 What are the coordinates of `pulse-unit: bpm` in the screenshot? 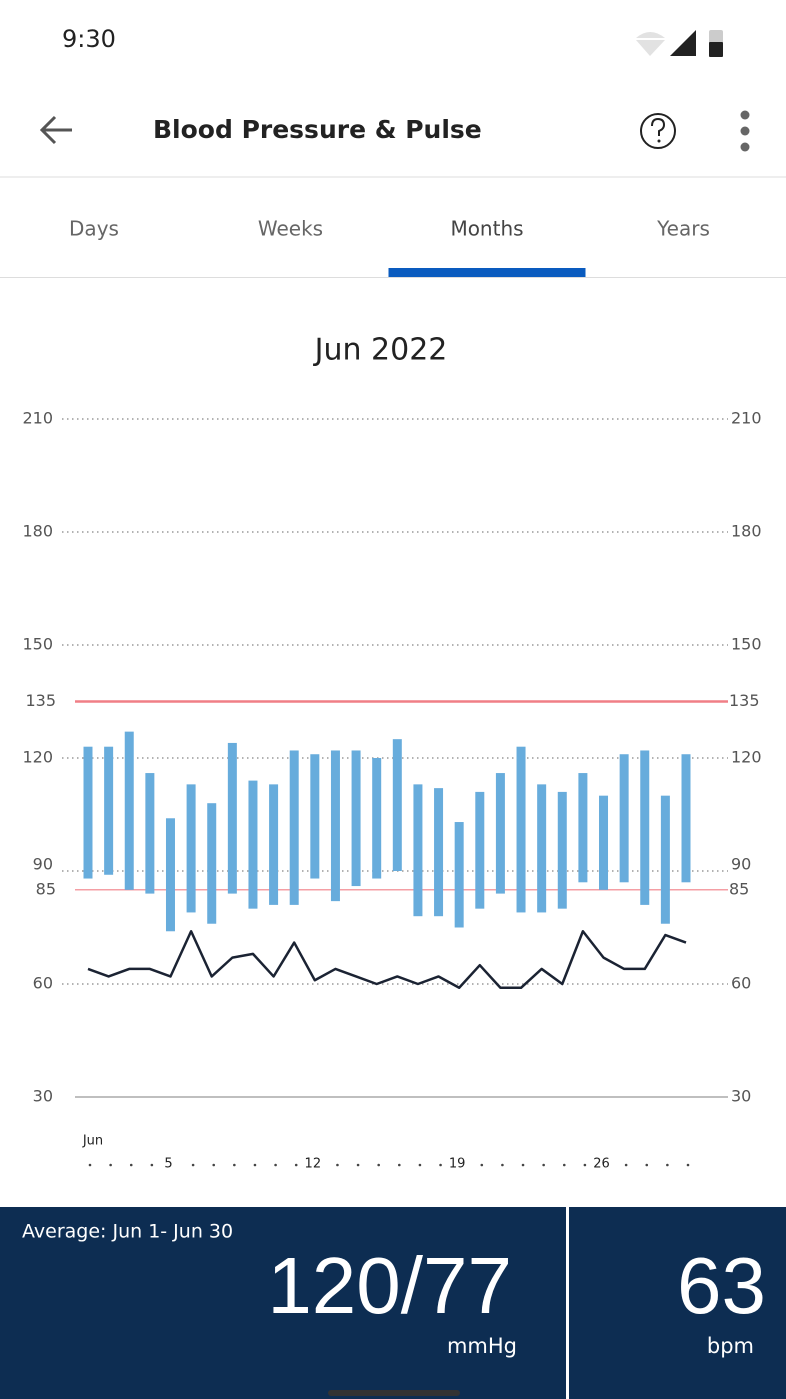 It's located at (730, 1346).